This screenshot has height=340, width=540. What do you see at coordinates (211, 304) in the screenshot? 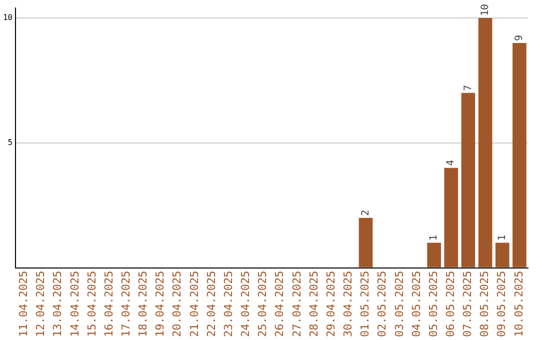
I see `x-tick-label: 22.04.2025` at bounding box center [211, 304].